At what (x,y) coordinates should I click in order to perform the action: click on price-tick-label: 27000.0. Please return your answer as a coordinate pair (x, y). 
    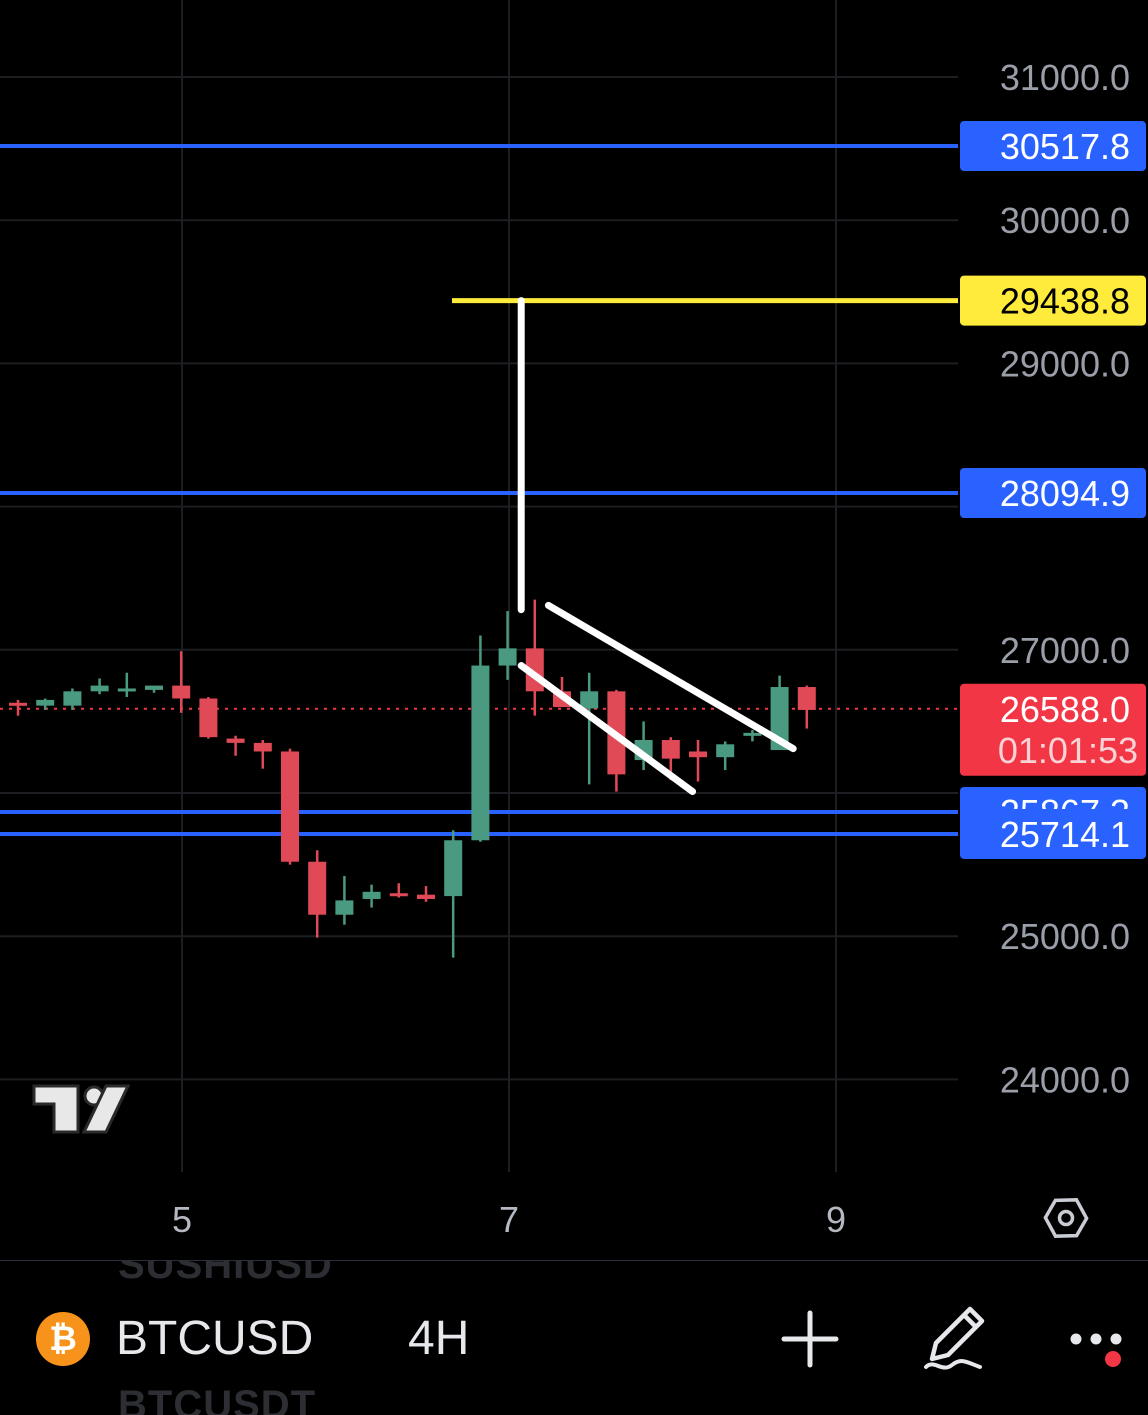
    Looking at the image, I should click on (1065, 650).